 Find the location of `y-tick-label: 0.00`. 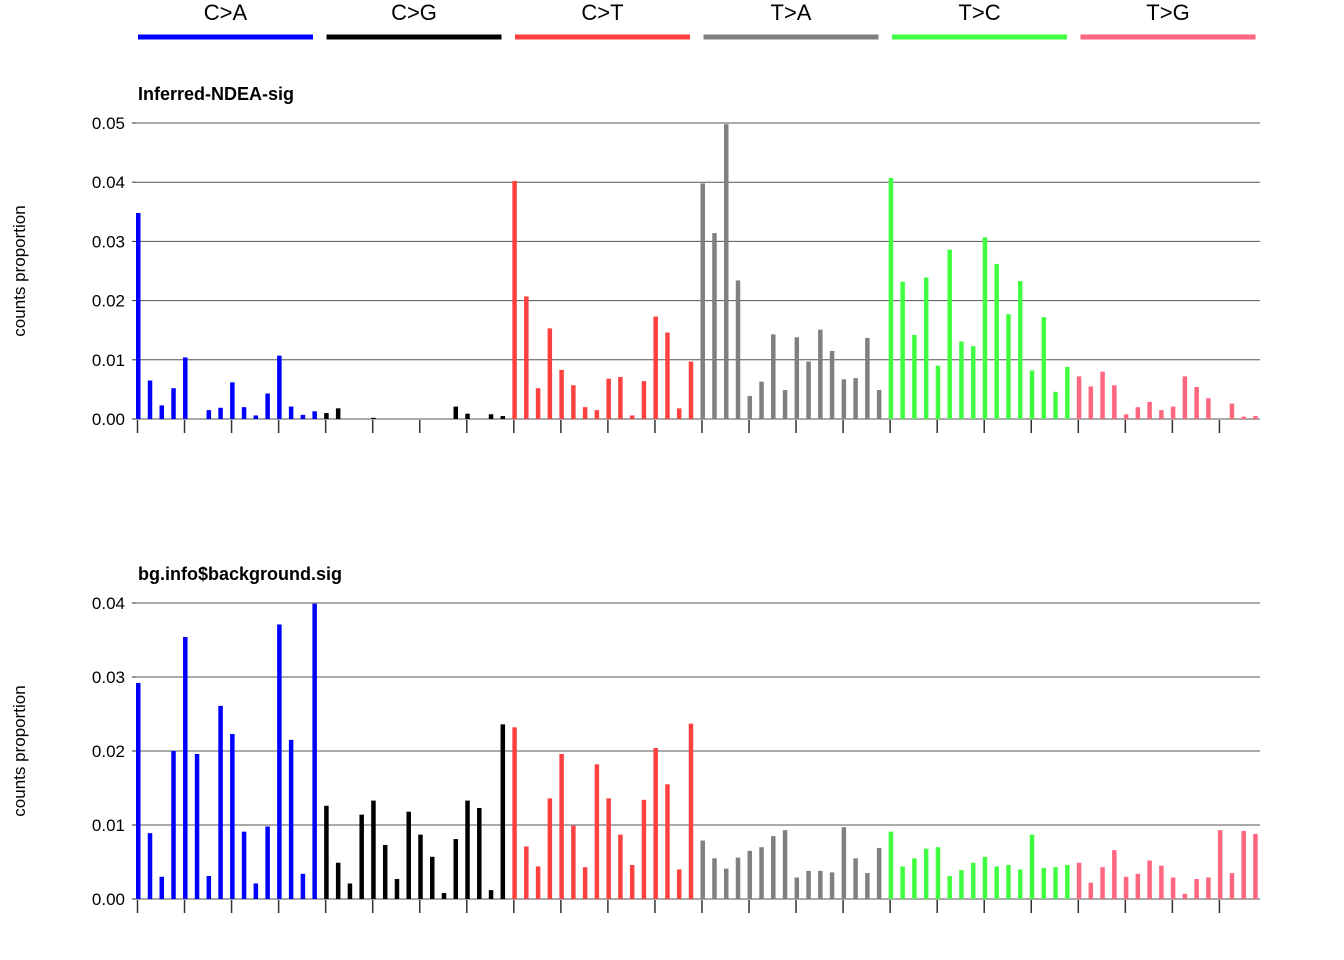

y-tick-label: 0.00 is located at coordinates (108, 899).